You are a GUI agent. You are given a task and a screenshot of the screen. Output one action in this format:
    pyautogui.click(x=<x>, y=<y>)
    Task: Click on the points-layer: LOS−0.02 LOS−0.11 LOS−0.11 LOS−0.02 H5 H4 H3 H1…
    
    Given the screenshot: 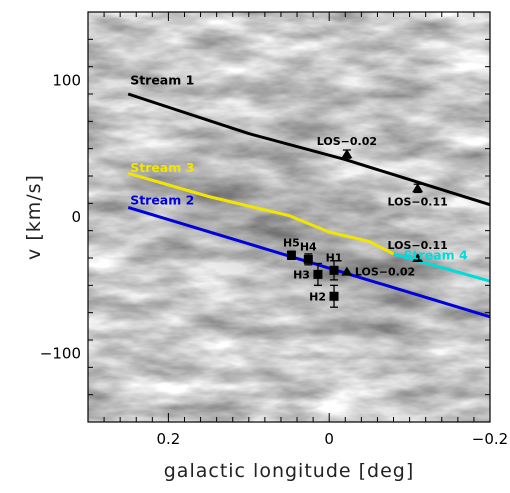 What is the action you would take?
    pyautogui.click(x=365, y=221)
    